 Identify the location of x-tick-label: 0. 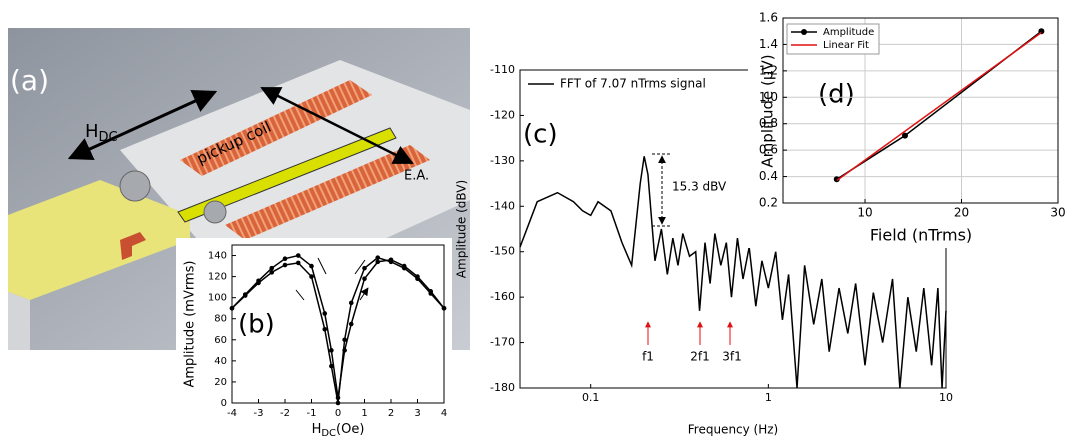
(338, 413).